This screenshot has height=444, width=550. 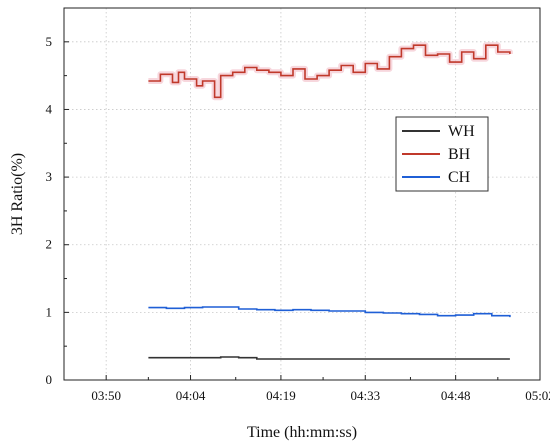 I want to click on legend: WH BH CH, so click(x=442, y=154).